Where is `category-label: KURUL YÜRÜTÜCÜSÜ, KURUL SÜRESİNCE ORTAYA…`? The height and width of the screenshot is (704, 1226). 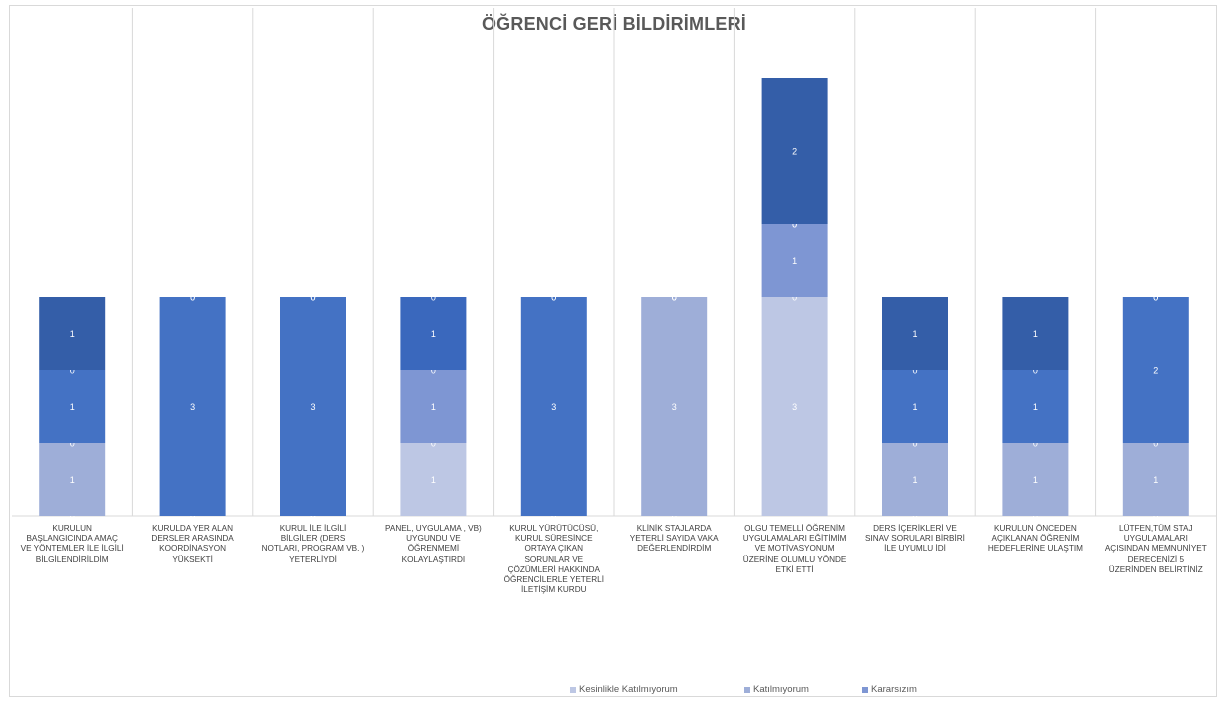
category-label: KURUL YÜRÜTÜCÜSÜ, KURUL SÜRESİNCE ORTAYA… is located at coordinates (553, 559).